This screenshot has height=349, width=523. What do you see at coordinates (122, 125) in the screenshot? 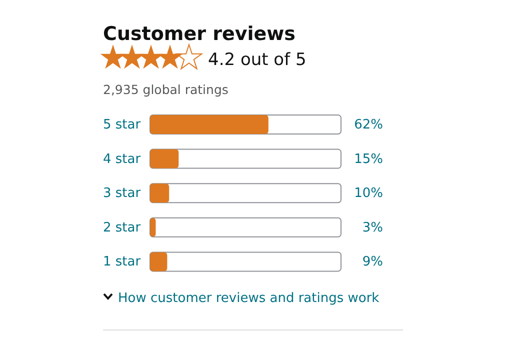
I see `y-tick-label: 5 star` at bounding box center [122, 125].